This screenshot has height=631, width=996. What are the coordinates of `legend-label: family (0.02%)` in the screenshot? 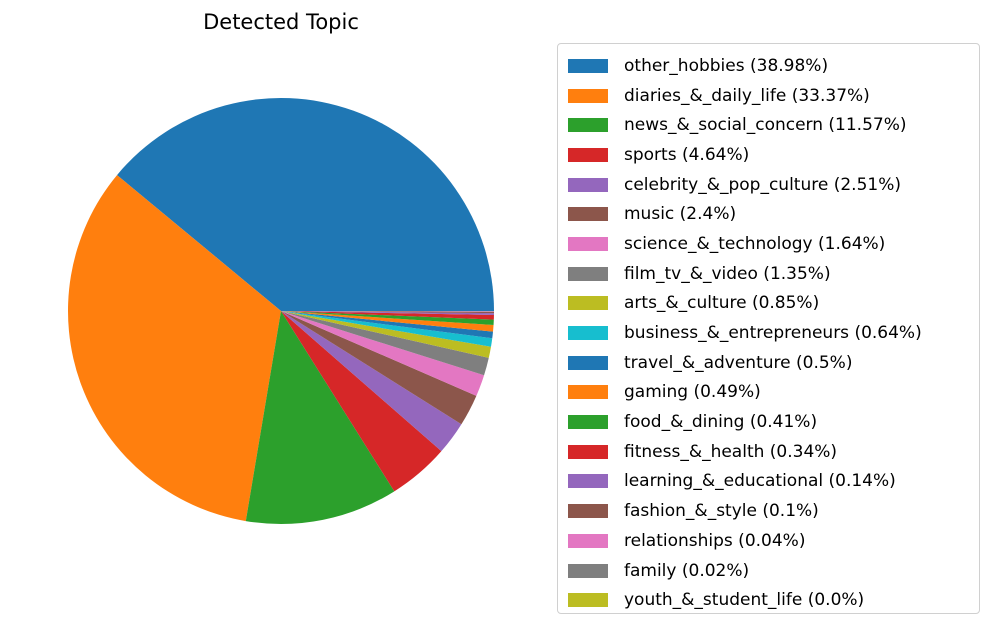 It's located at (687, 570).